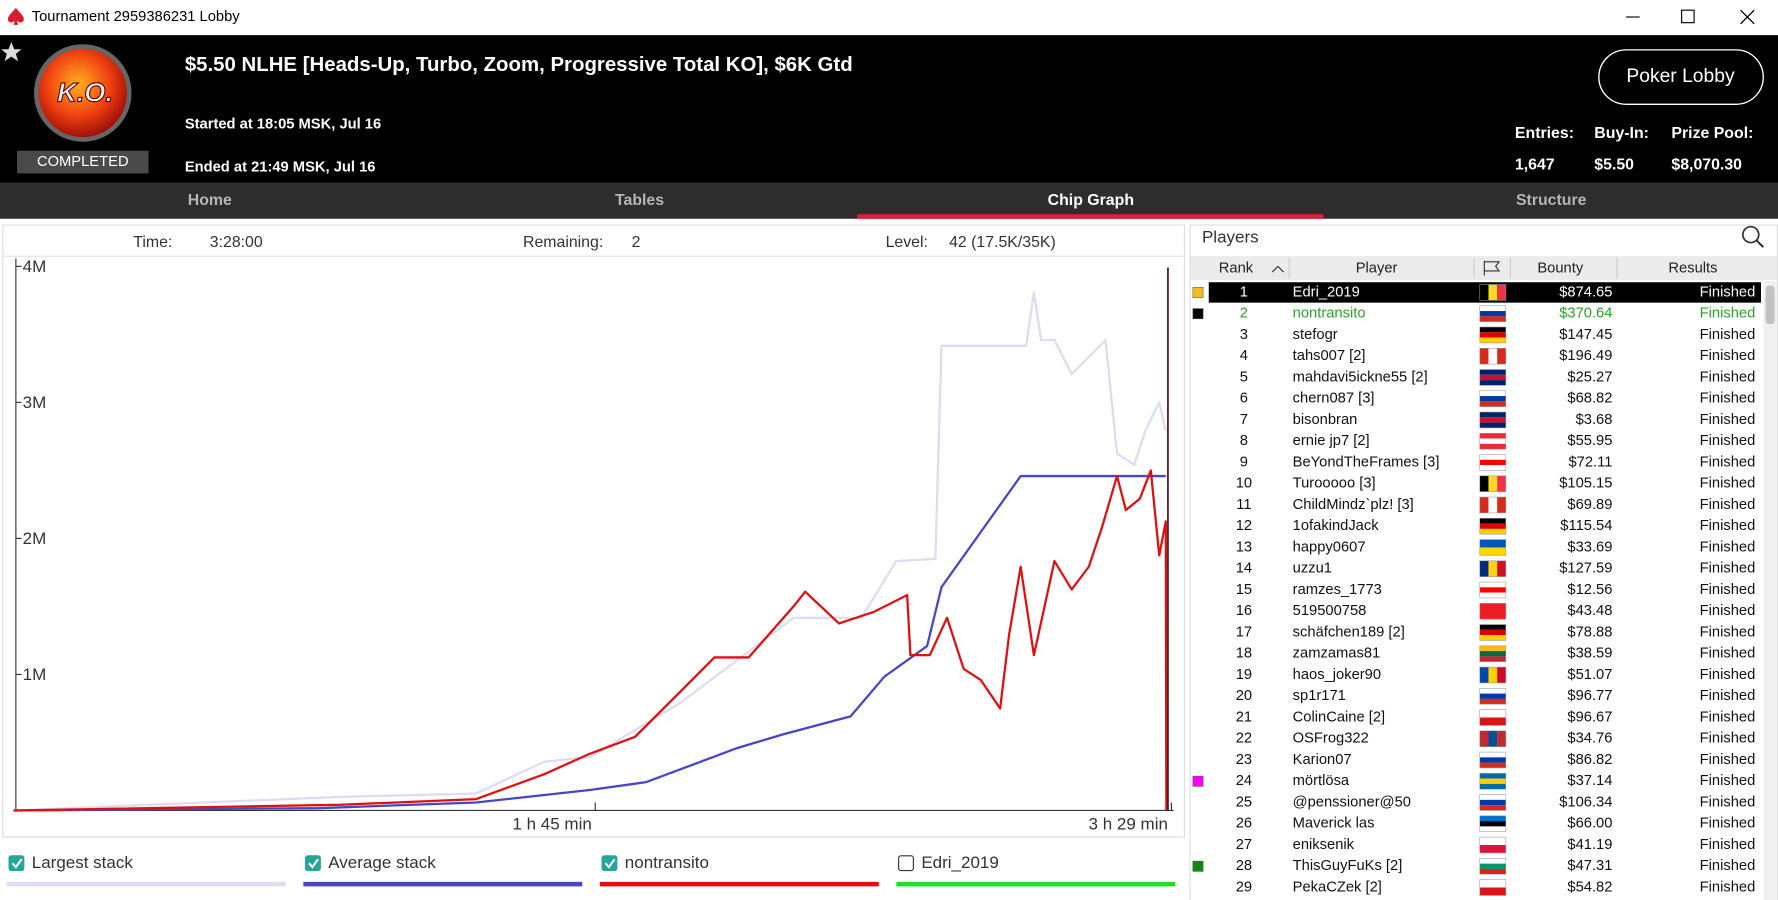  Describe the element at coordinates (1589, 696) in the screenshot. I see `bounty: $96.77` at that location.